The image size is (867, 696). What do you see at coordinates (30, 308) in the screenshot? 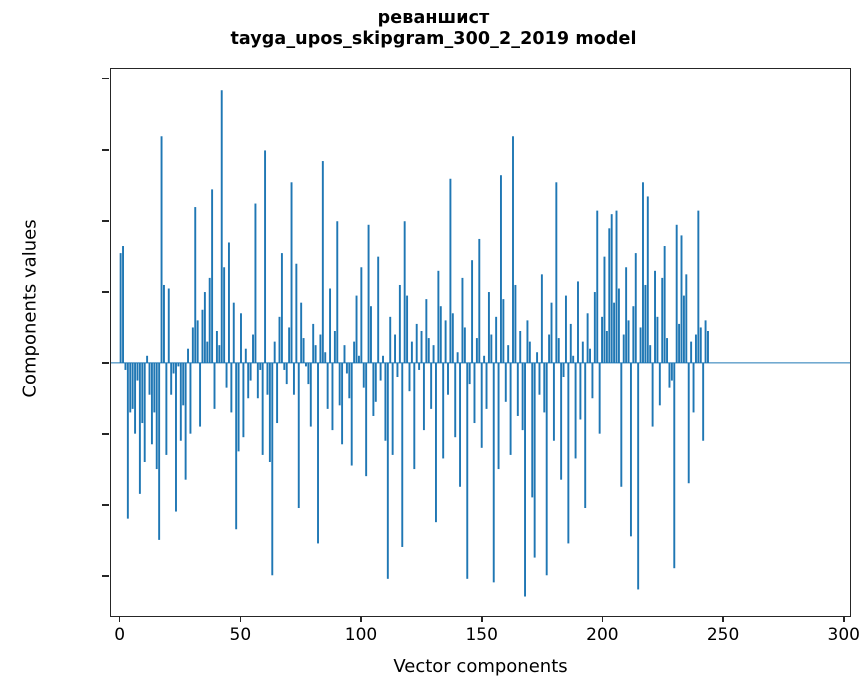
I see `y-axis-label: Components values` at bounding box center [30, 308].